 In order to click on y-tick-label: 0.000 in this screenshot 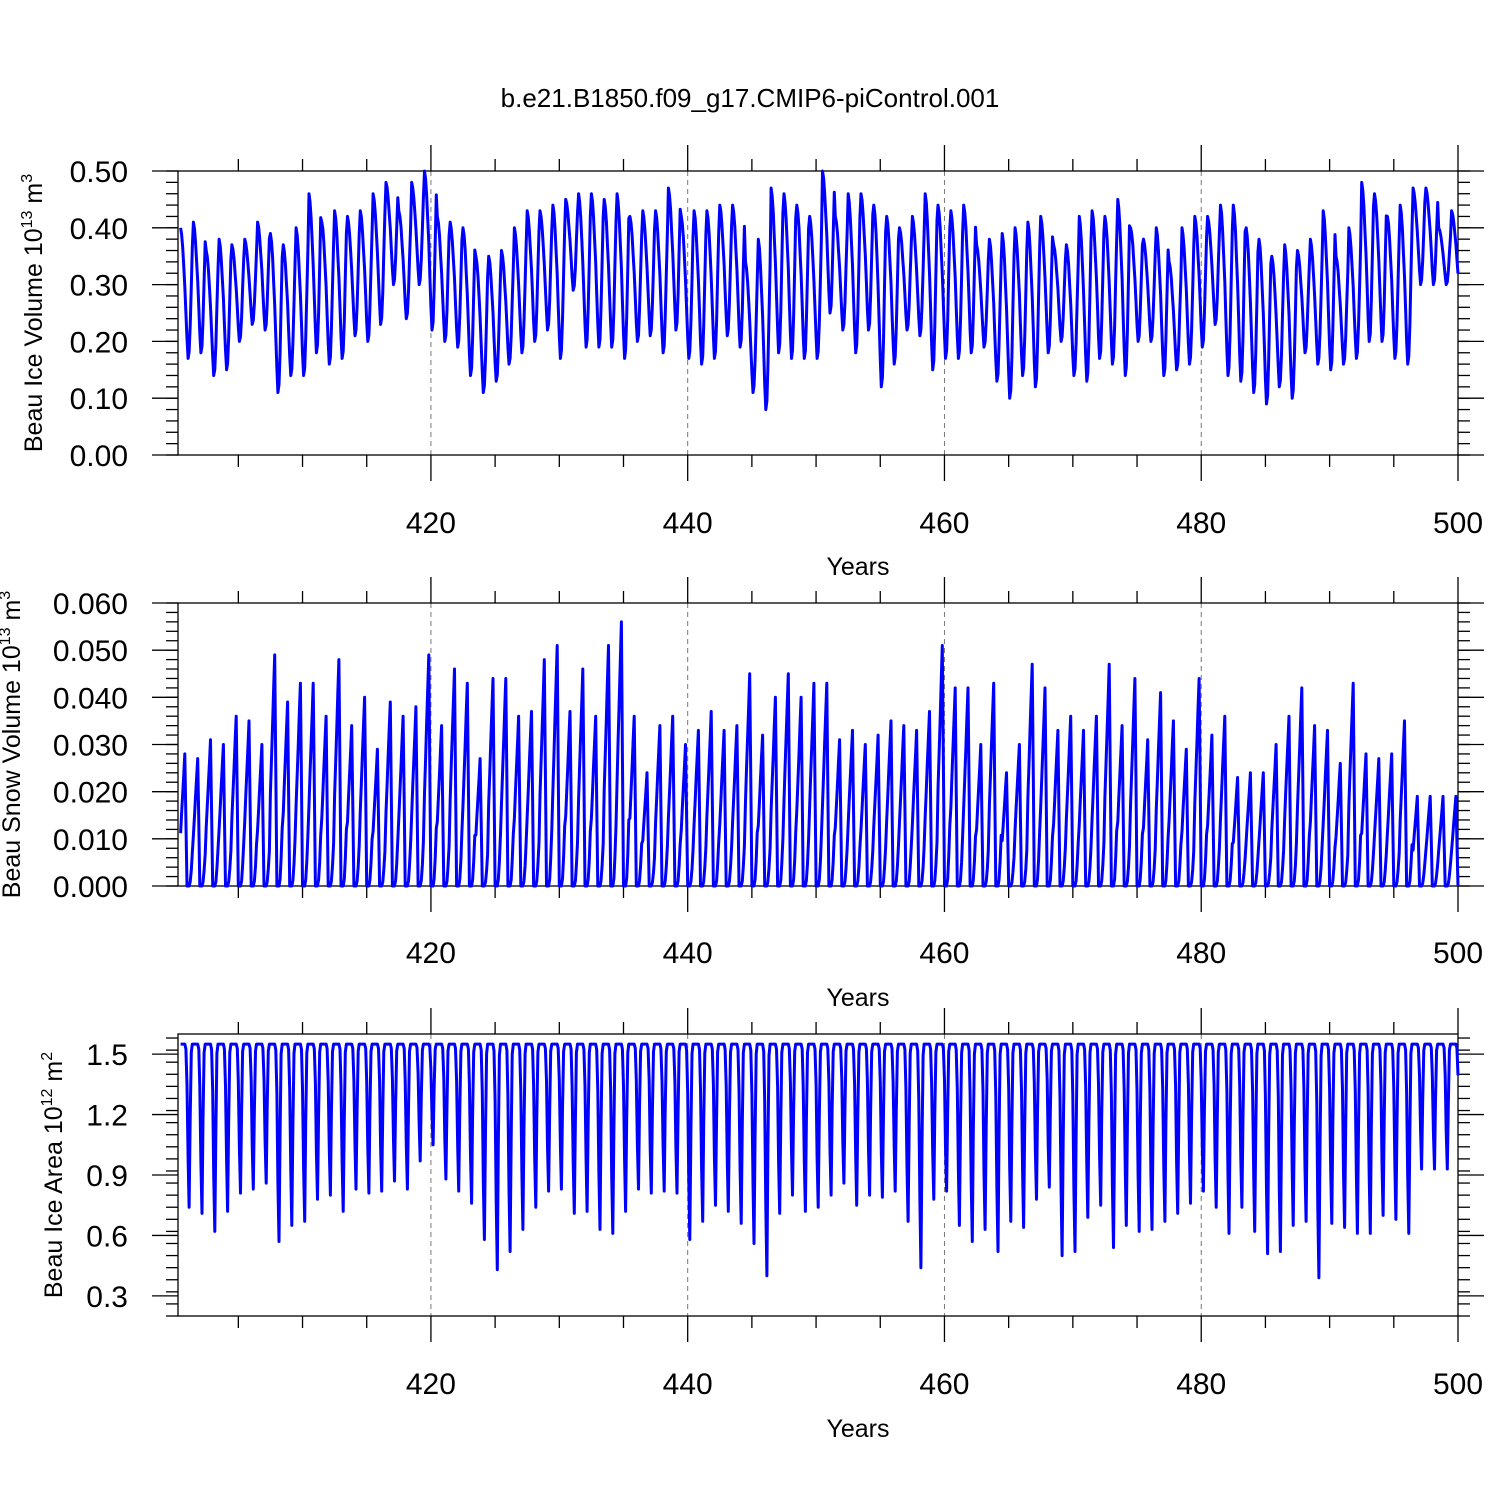, I will do `click(90, 887)`.